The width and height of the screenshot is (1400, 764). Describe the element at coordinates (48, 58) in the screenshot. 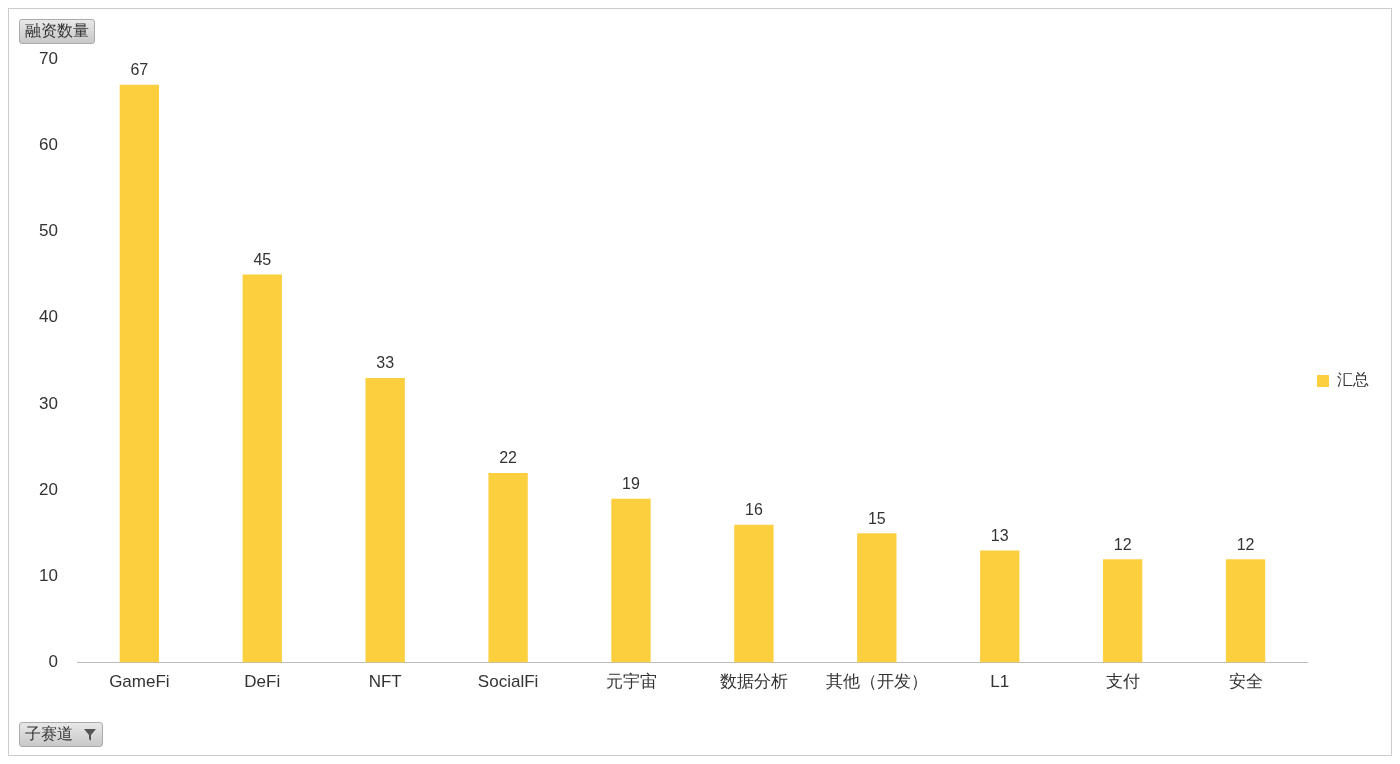

I see `y-tick-label: 70` at that location.